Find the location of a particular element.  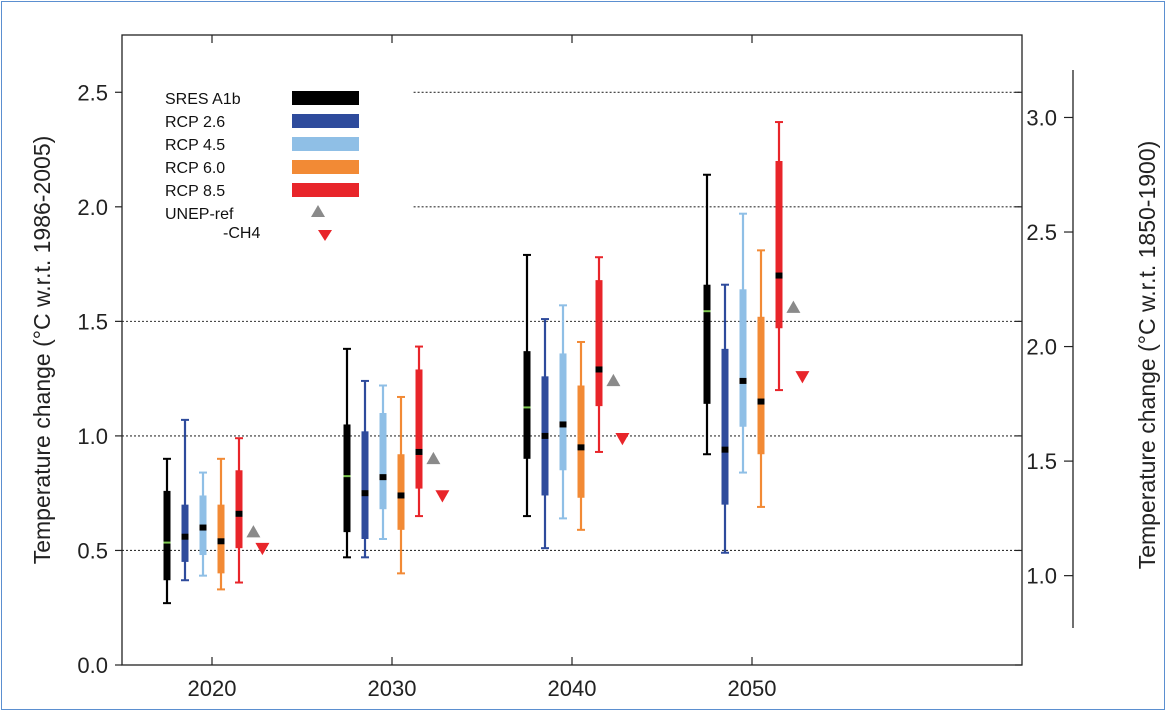

legend-label: SRES A1b is located at coordinates (203, 99).